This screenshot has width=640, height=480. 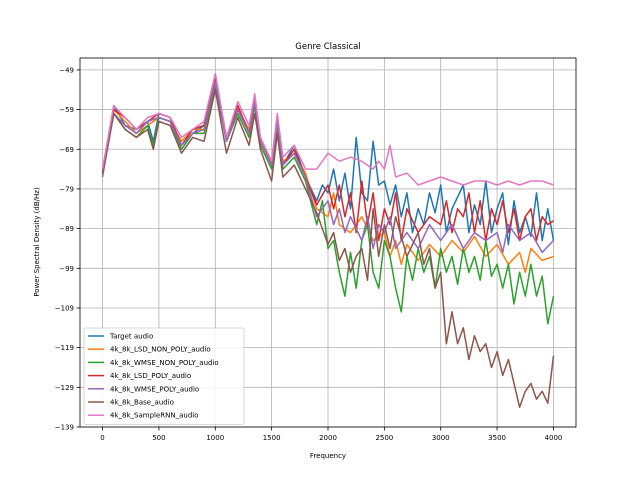 I want to click on x-tick-label: 4000, so click(x=554, y=438).